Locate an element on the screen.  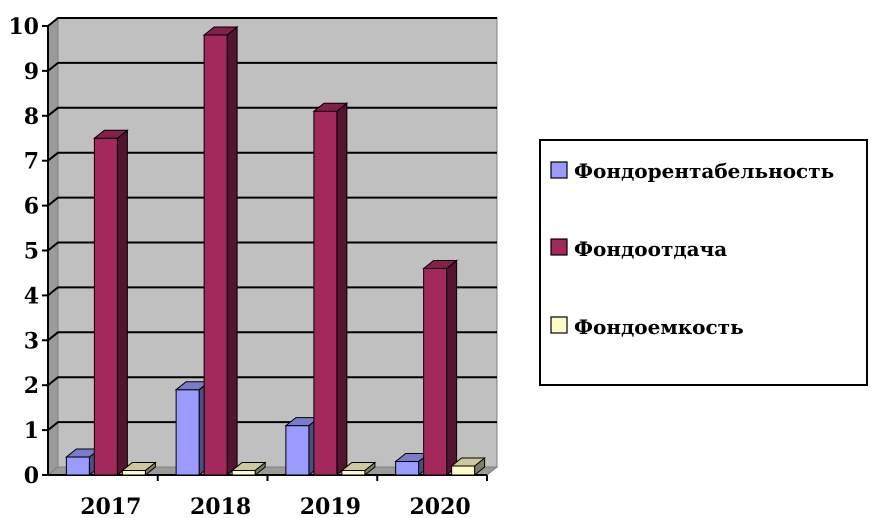
legend-label-3: Фондоемкость is located at coordinates (659, 327).